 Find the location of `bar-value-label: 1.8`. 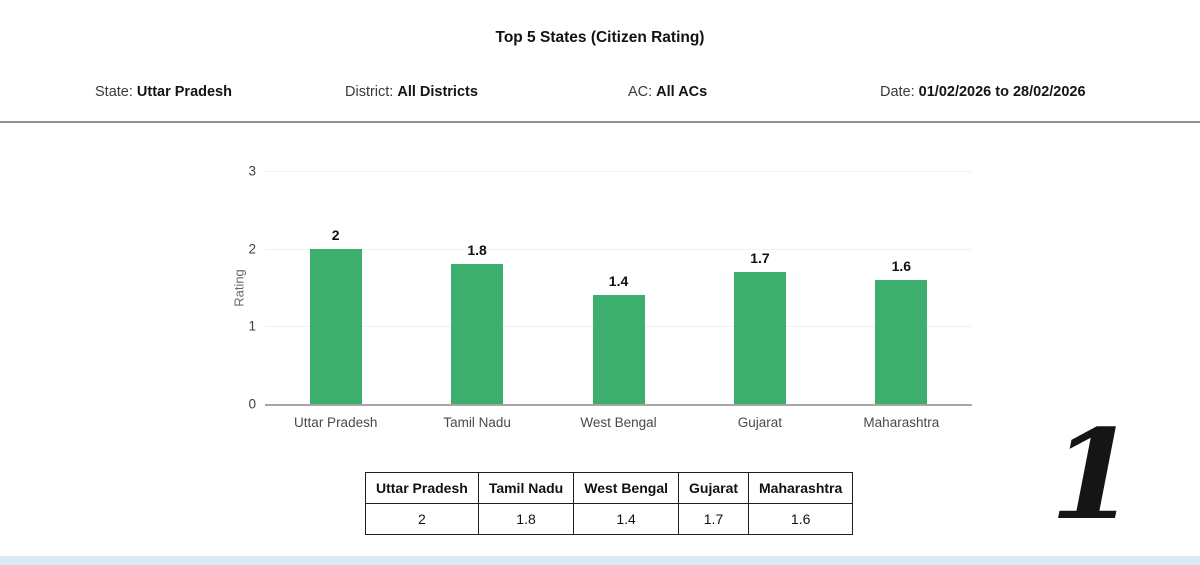

bar-value-label: 1.8 is located at coordinates (477, 250).